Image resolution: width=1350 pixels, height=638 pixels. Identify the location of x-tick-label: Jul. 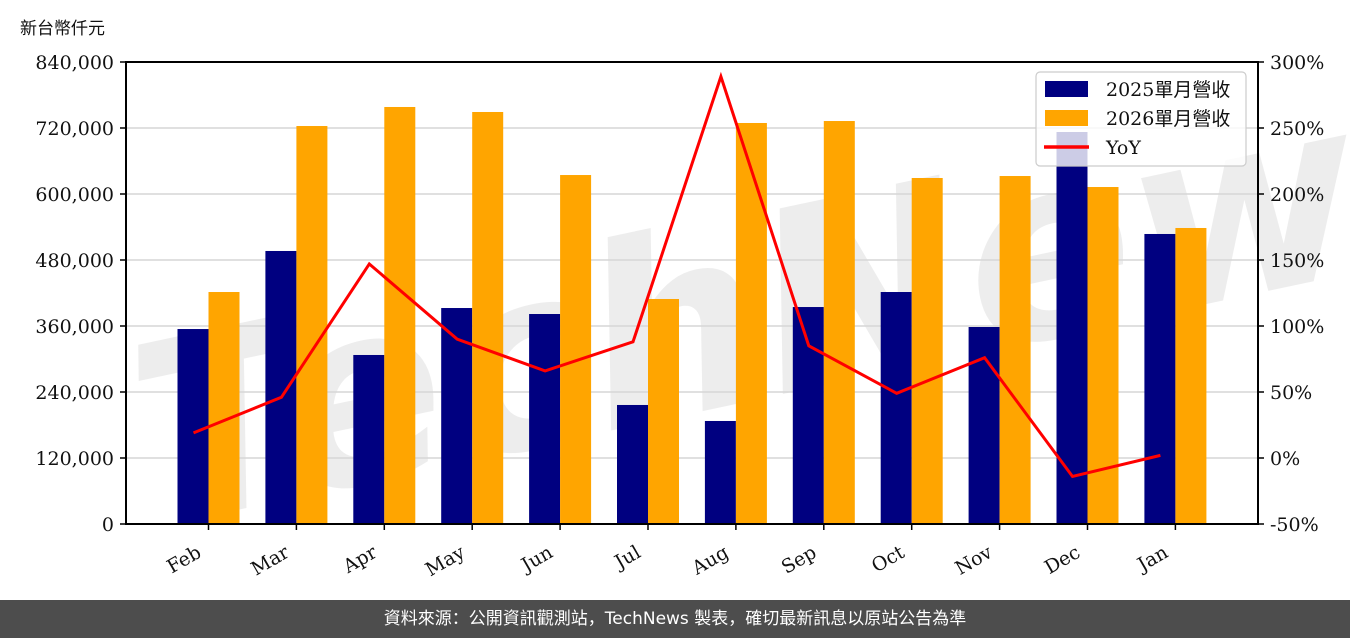
(626, 557).